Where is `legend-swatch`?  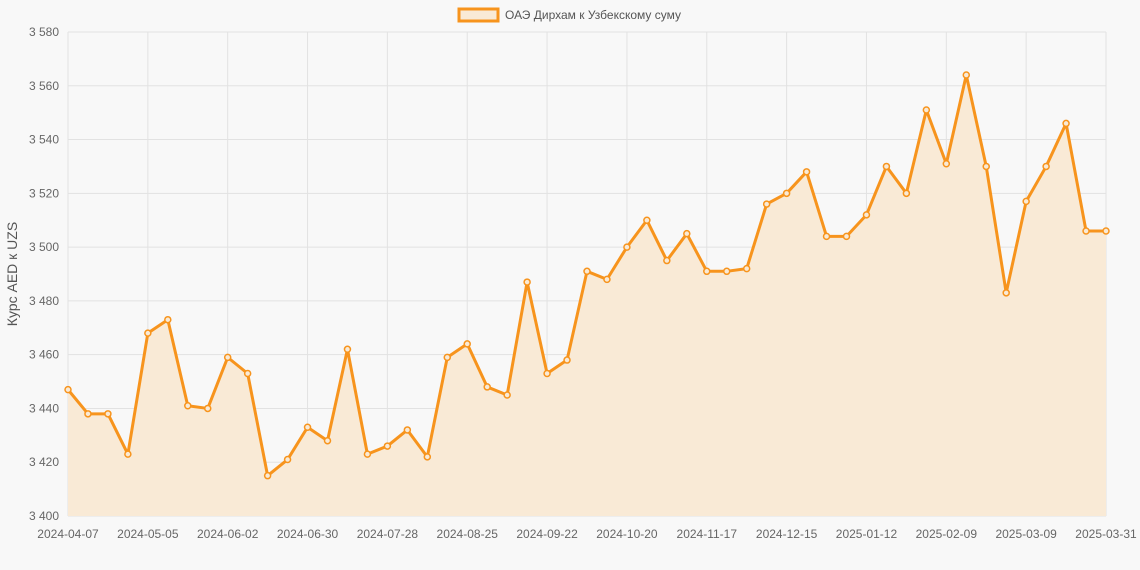 legend-swatch is located at coordinates (478, 15).